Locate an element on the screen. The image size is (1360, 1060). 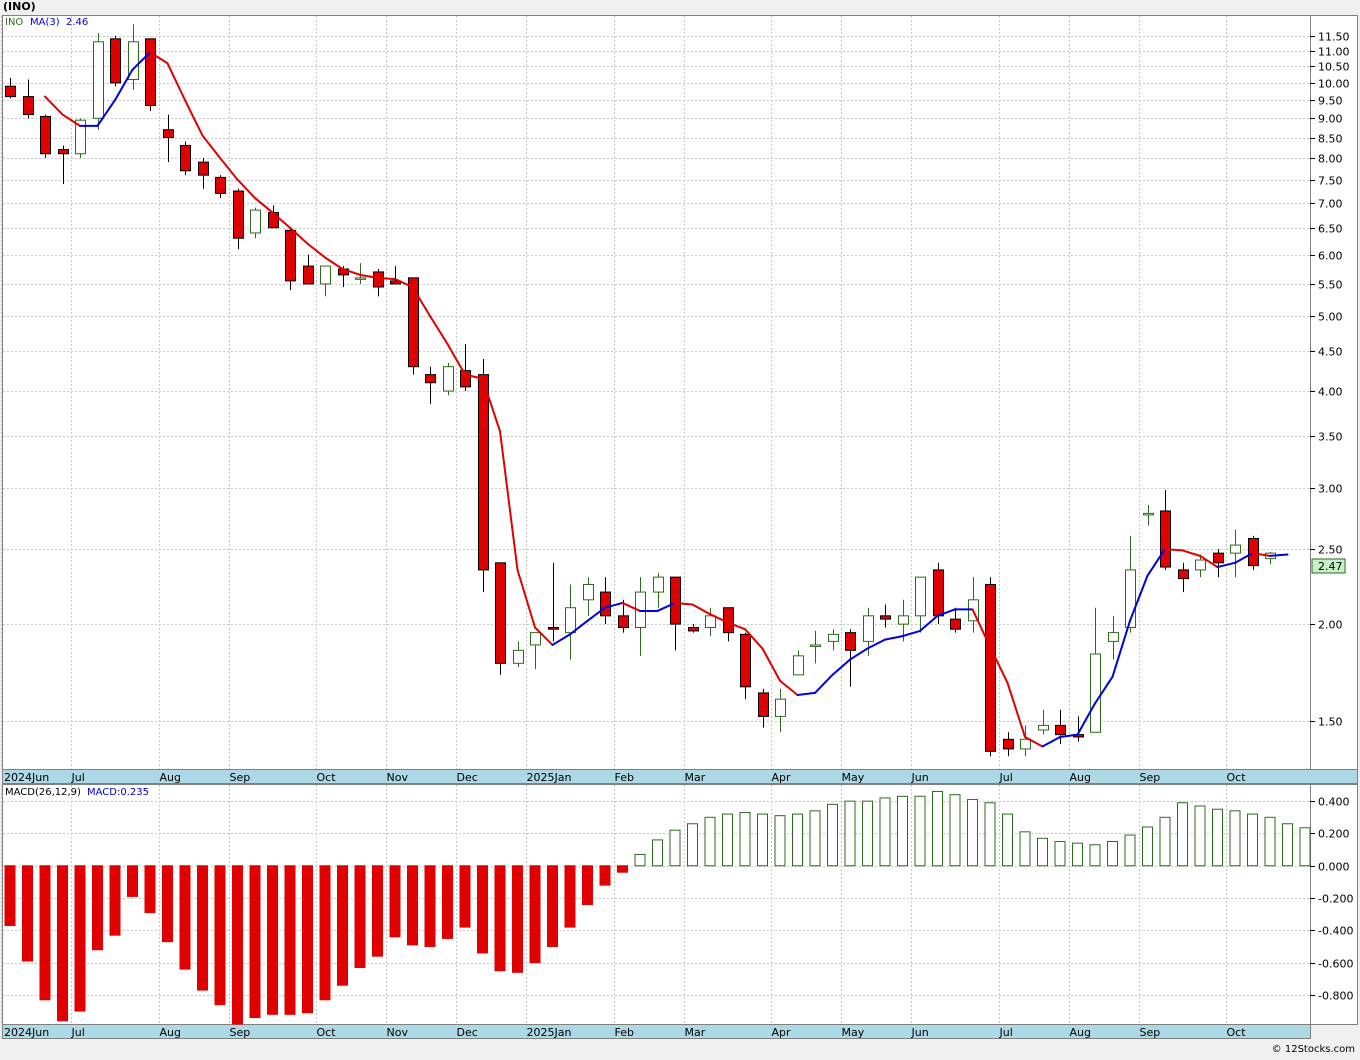
macd-x-label: 2024Jun is located at coordinates (26, 1032).